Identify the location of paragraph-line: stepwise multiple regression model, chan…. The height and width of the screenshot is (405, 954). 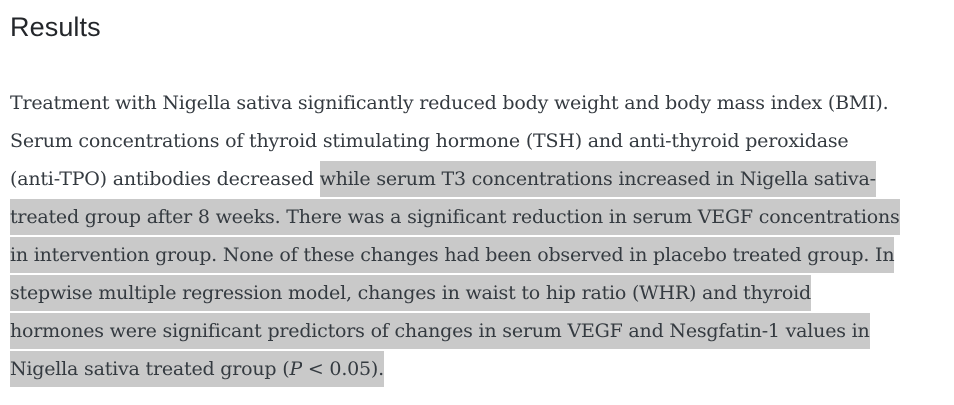
(482, 293).